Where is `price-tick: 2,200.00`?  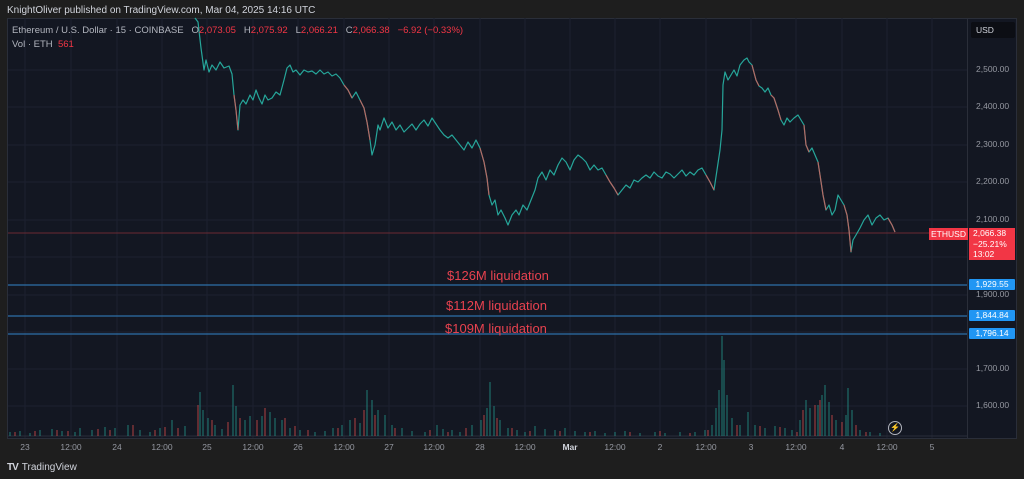
price-tick: 2,200.00 is located at coordinates (993, 181).